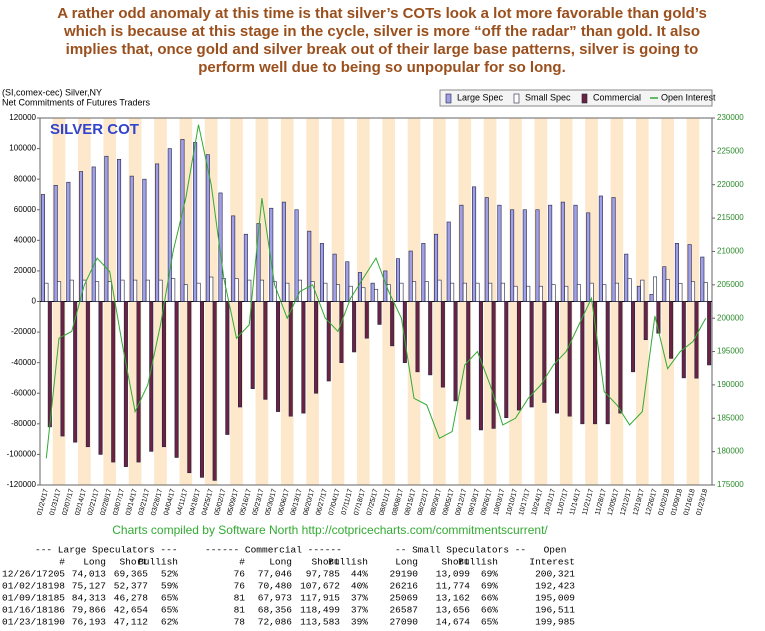 The height and width of the screenshot is (631, 765). I want to click on table-cell: 13,656, so click(453, 610).